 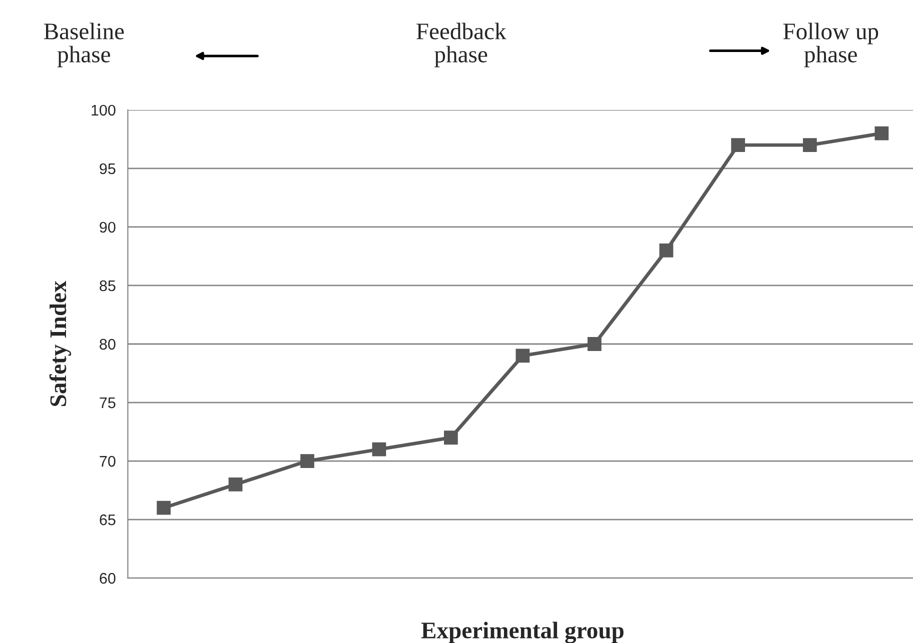 What do you see at coordinates (830, 45) in the screenshot?
I see `text: Follow up phase` at bounding box center [830, 45].